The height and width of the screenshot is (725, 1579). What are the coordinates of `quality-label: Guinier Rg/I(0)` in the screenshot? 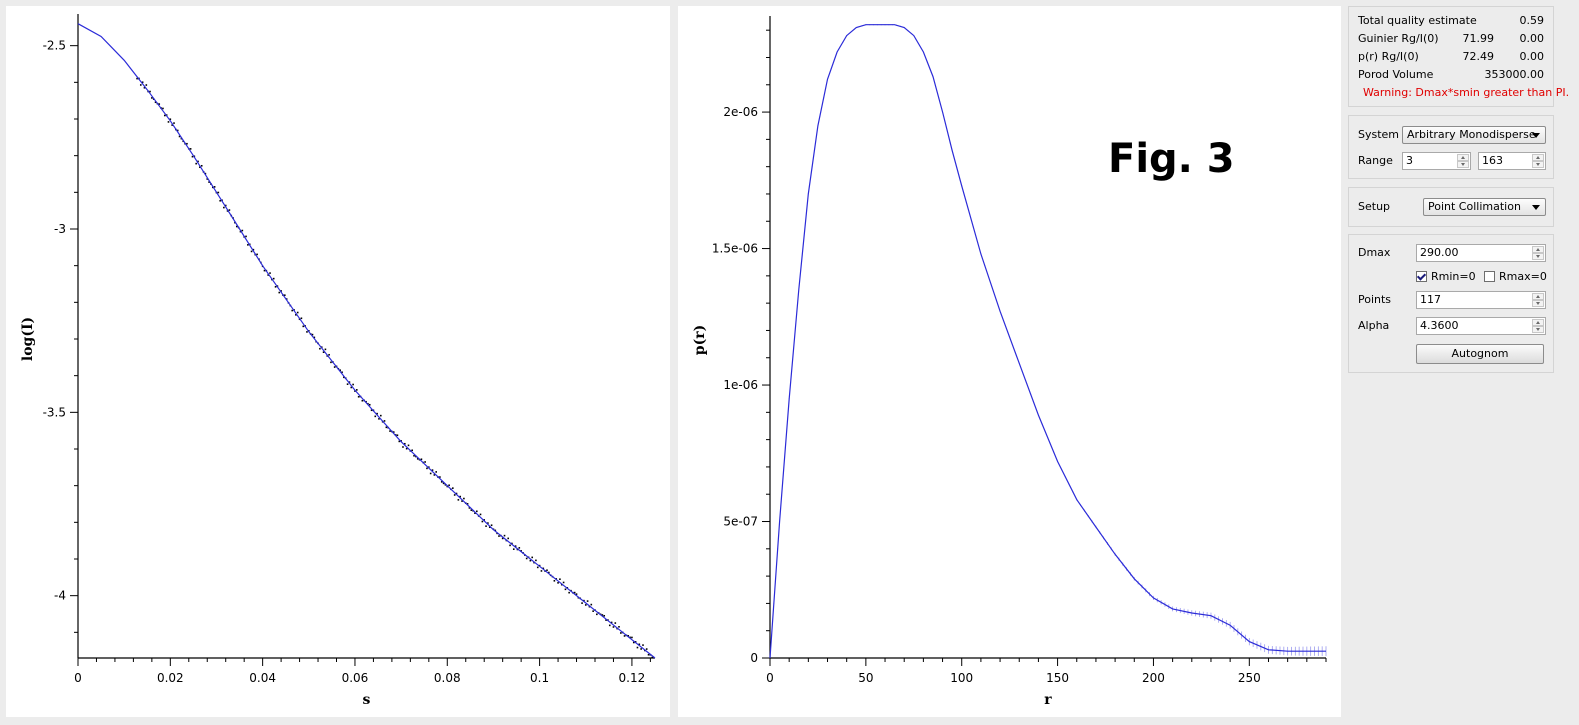 It's located at (1398, 38).